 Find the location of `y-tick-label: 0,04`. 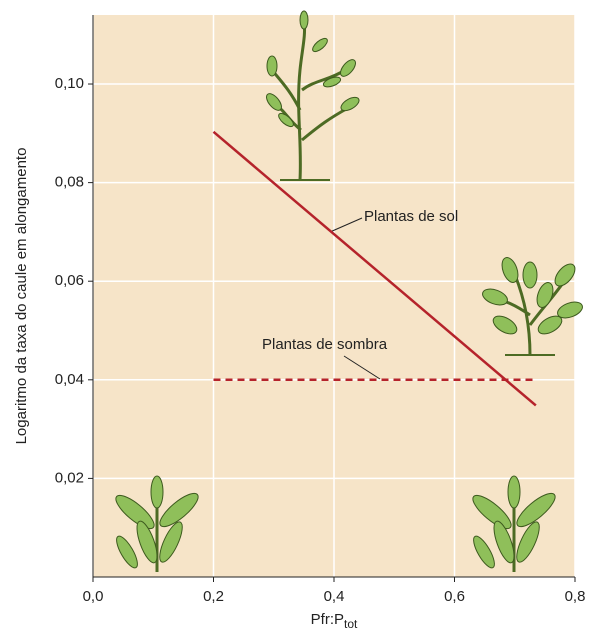

y-tick-label: 0,04 is located at coordinates (69, 379).